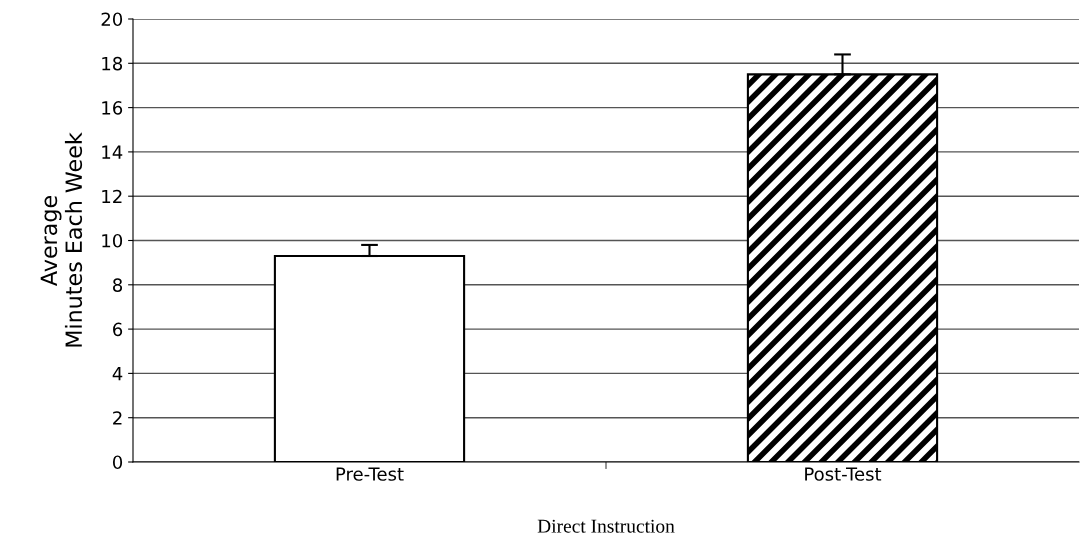 The image size is (1083, 552). I want to click on y-tick-label: 4, so click(117, 374).